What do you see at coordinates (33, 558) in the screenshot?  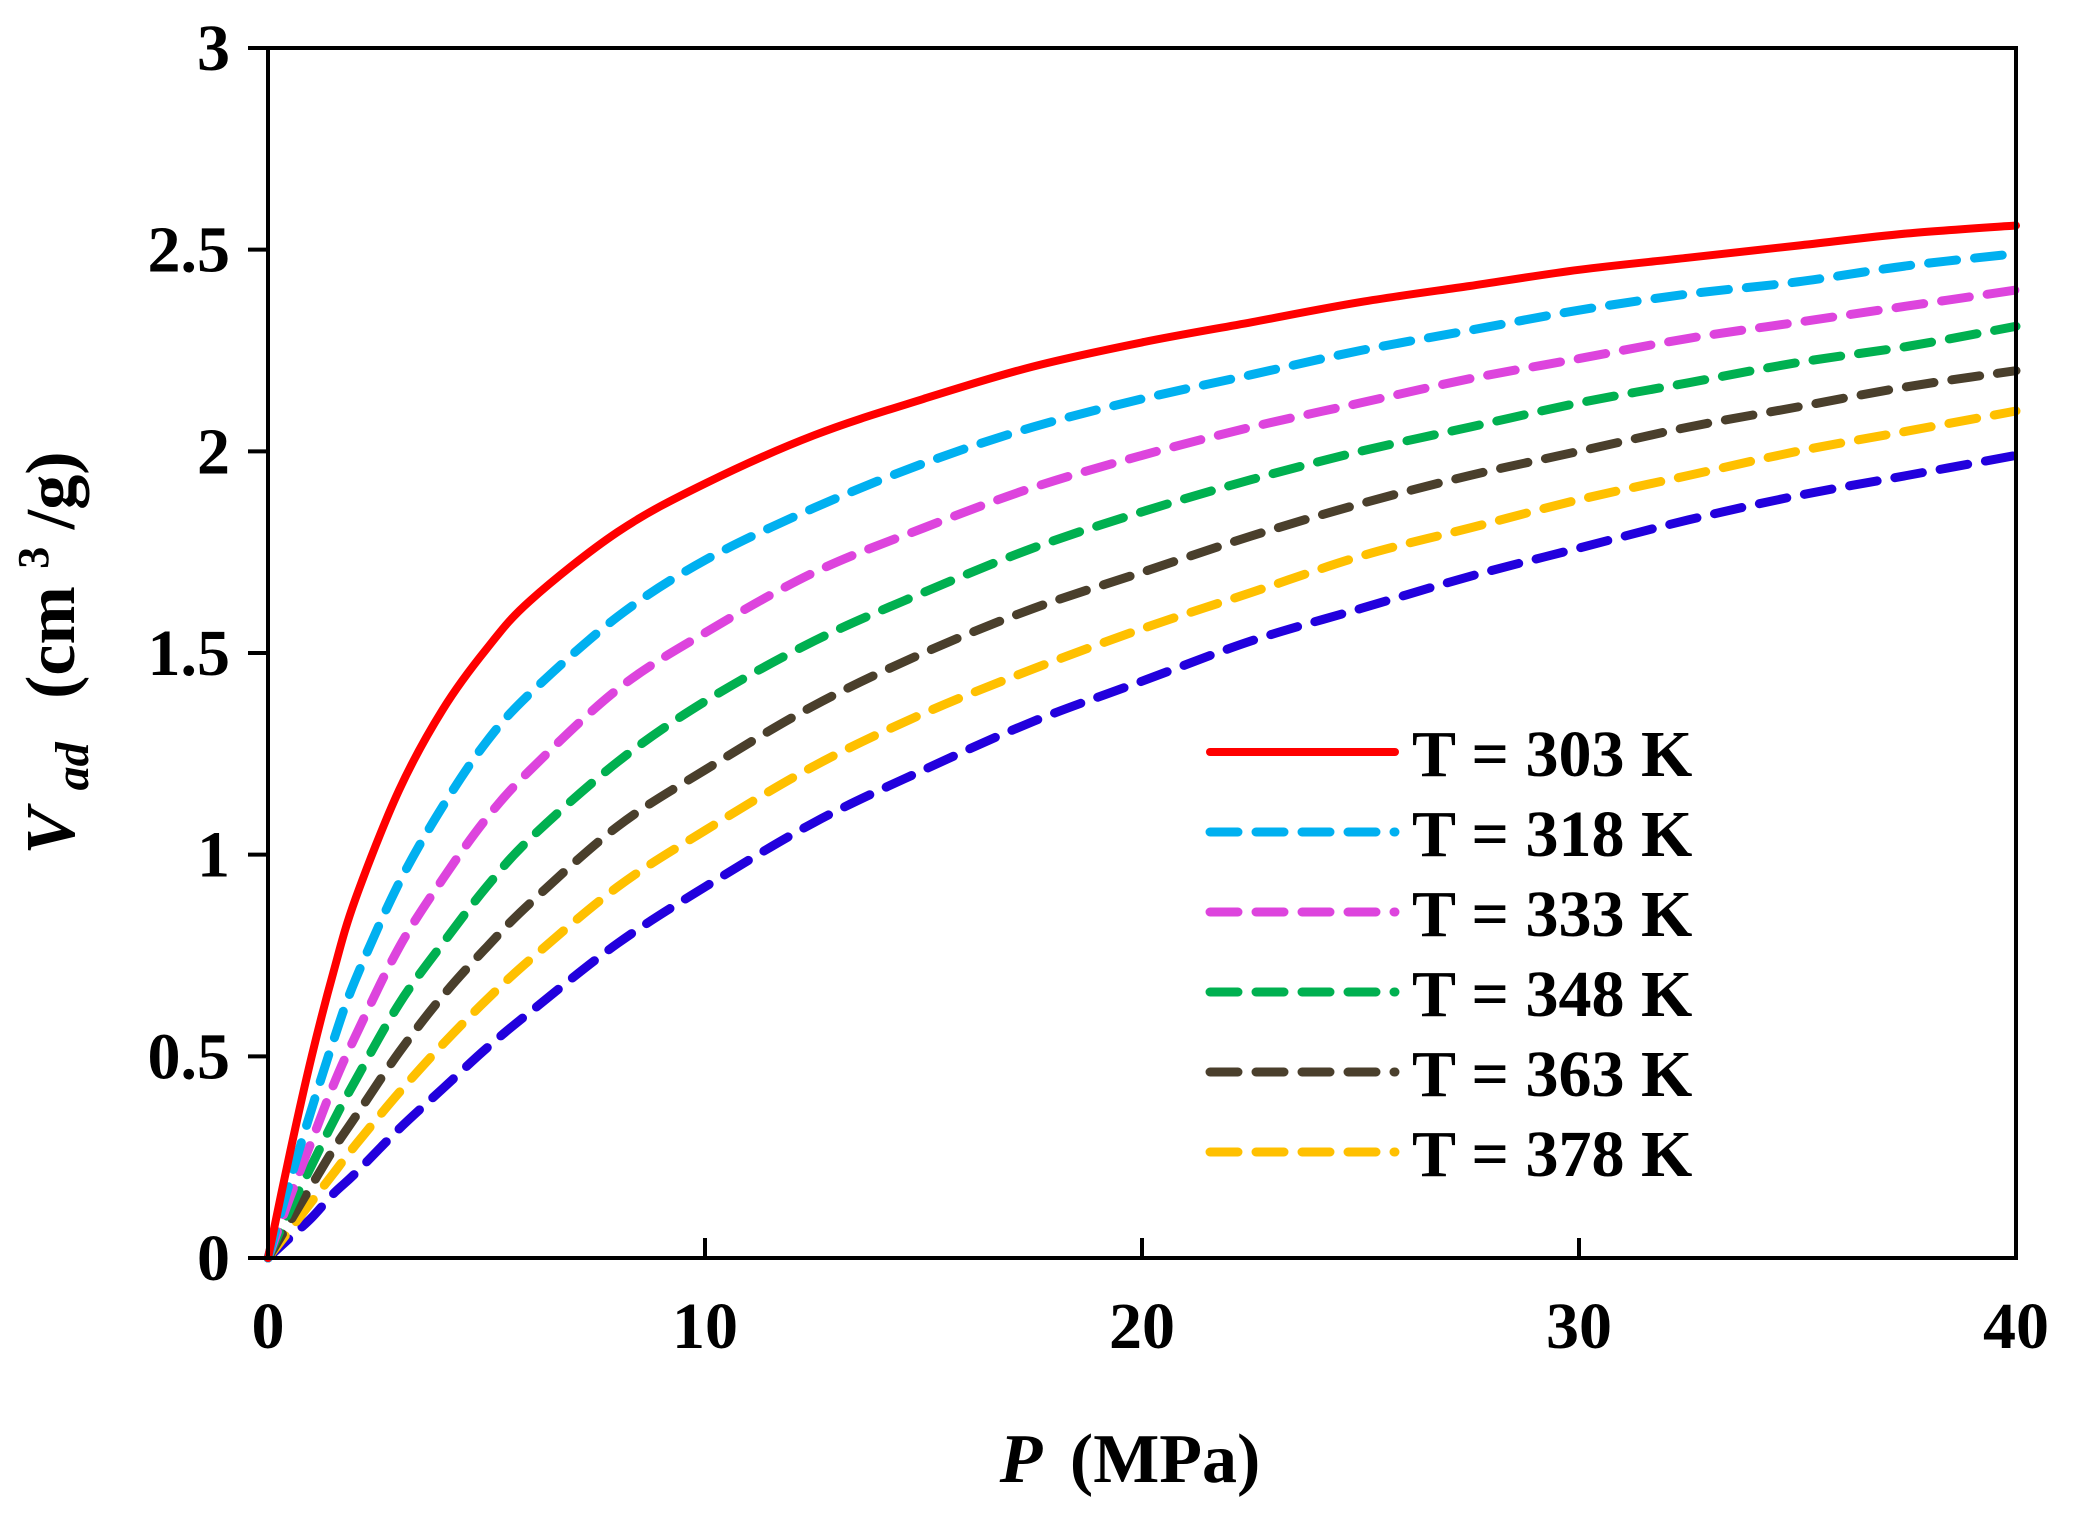 I see `y-axis-unit-superscript: 3` at bounding box center [33, 558].